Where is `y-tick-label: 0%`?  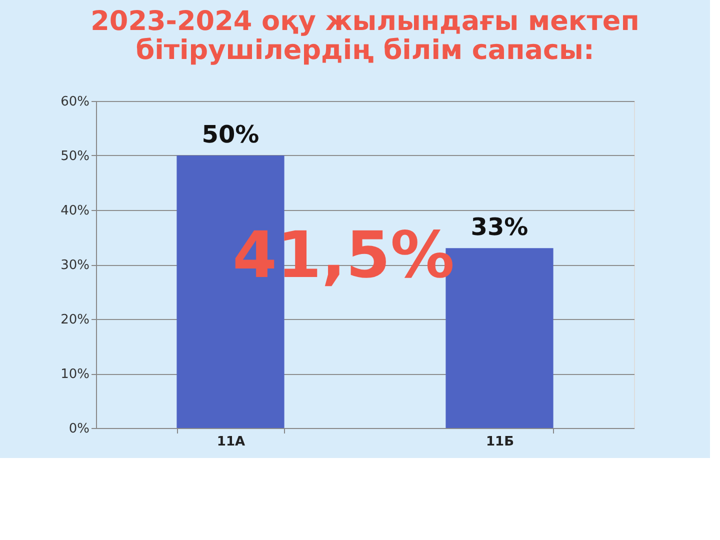
y-tick-label: 0% is located at coordinates (79, 429).